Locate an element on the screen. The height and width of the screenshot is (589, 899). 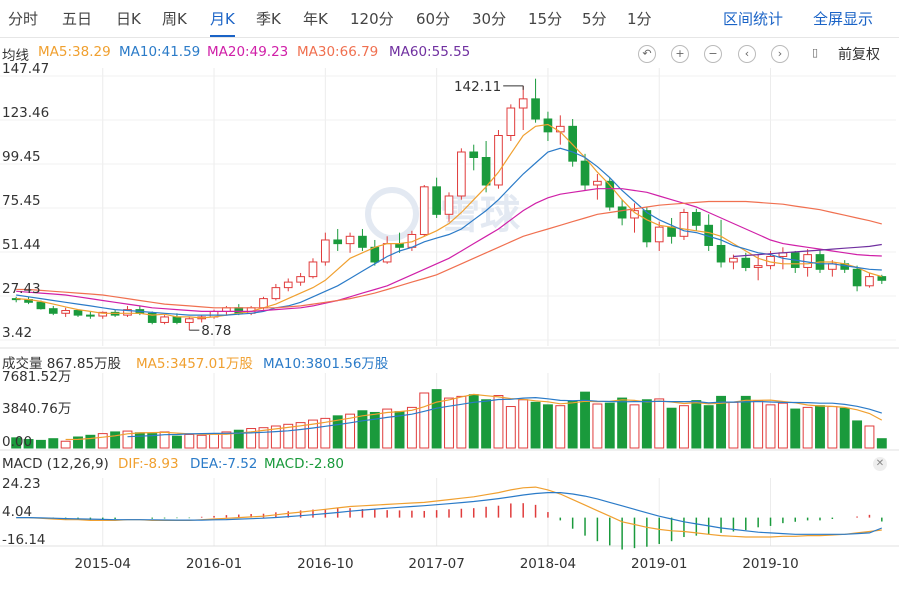
tab-30分: 30分 is located at coordinates (489, 19).